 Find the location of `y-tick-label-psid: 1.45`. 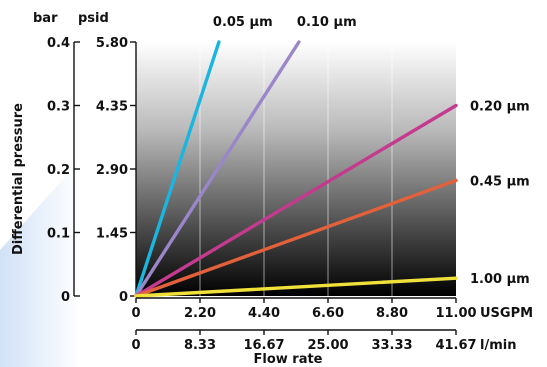

y-tick-label-psid: 1.45 is located at coordinates (112, 234).